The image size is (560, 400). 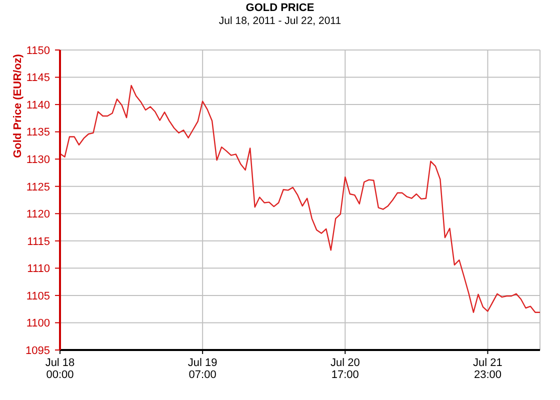 I want to click on y-tick-label: 1105, so click(x=38, y=296).